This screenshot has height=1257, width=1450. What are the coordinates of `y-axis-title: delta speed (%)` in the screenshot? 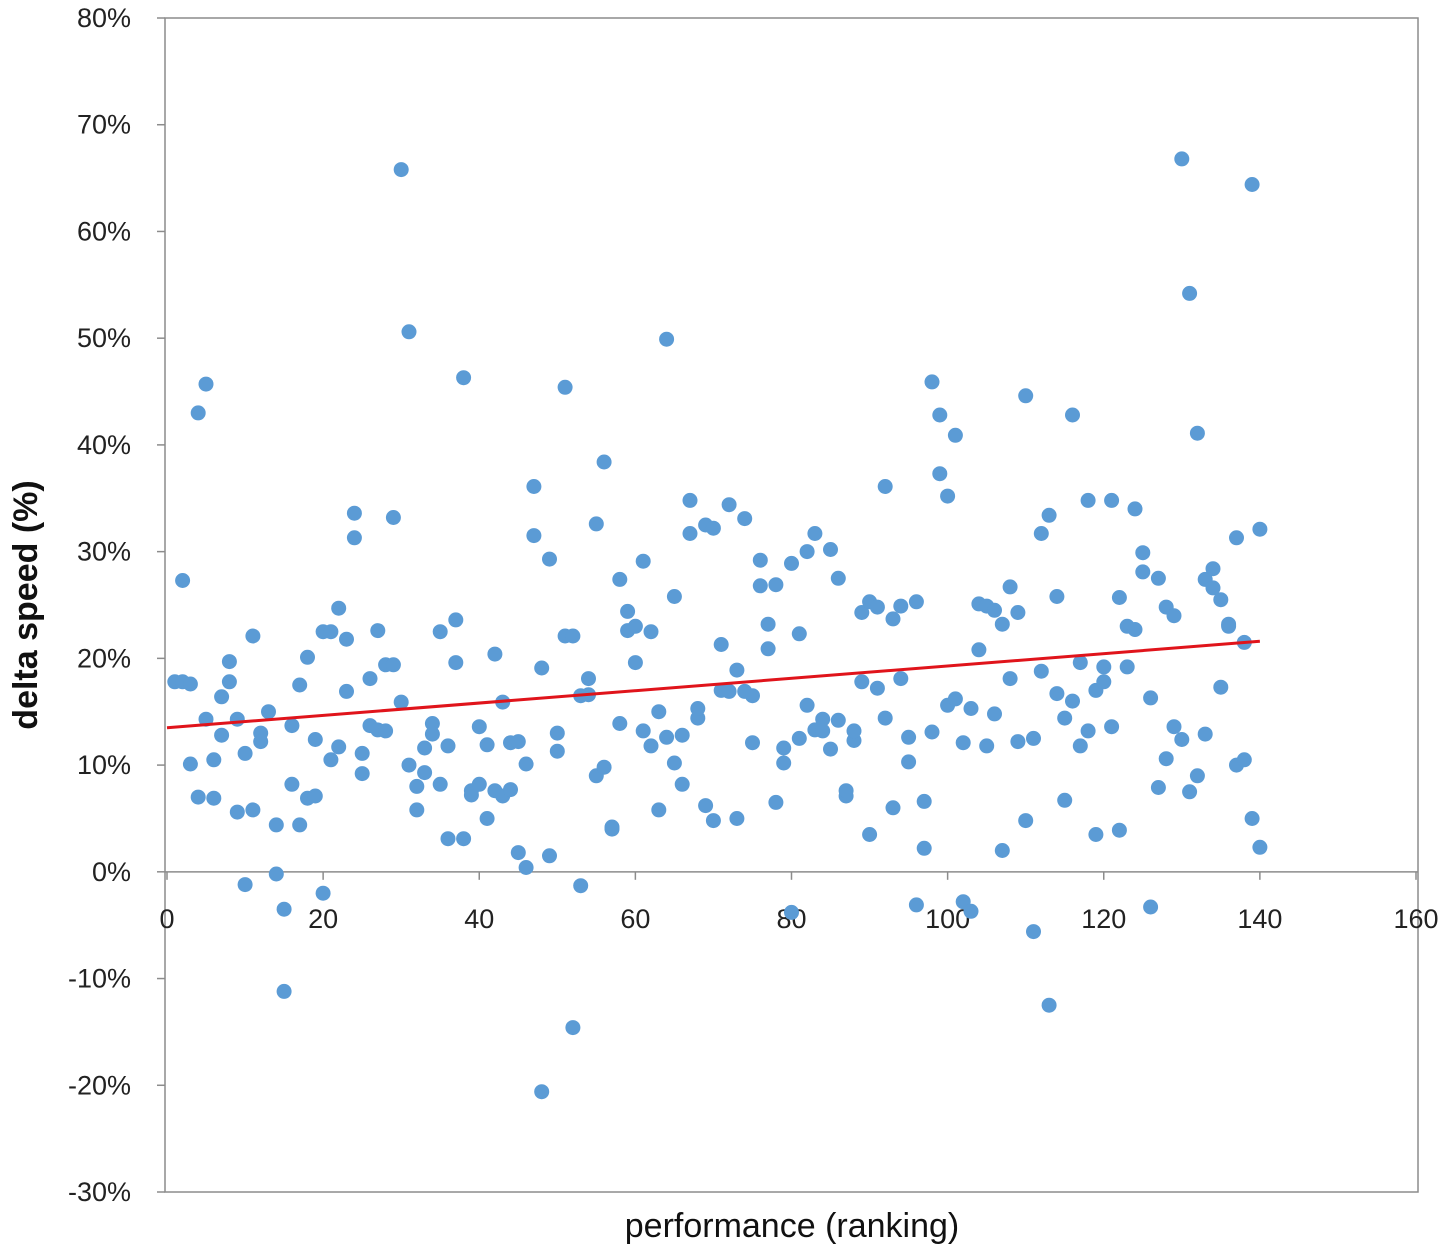 It's located at (26, 604).